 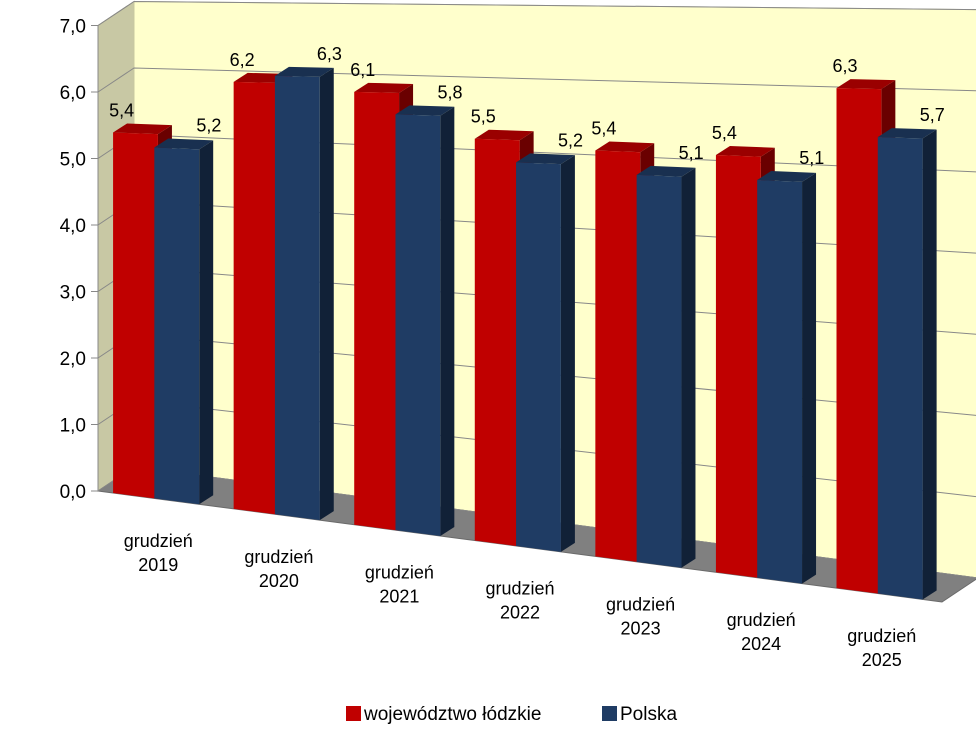 What do you see at coordinates (158, 553) in the screenshot?
I see `x-tick-label: grudzień 2019` at bounding box center [158, 553].